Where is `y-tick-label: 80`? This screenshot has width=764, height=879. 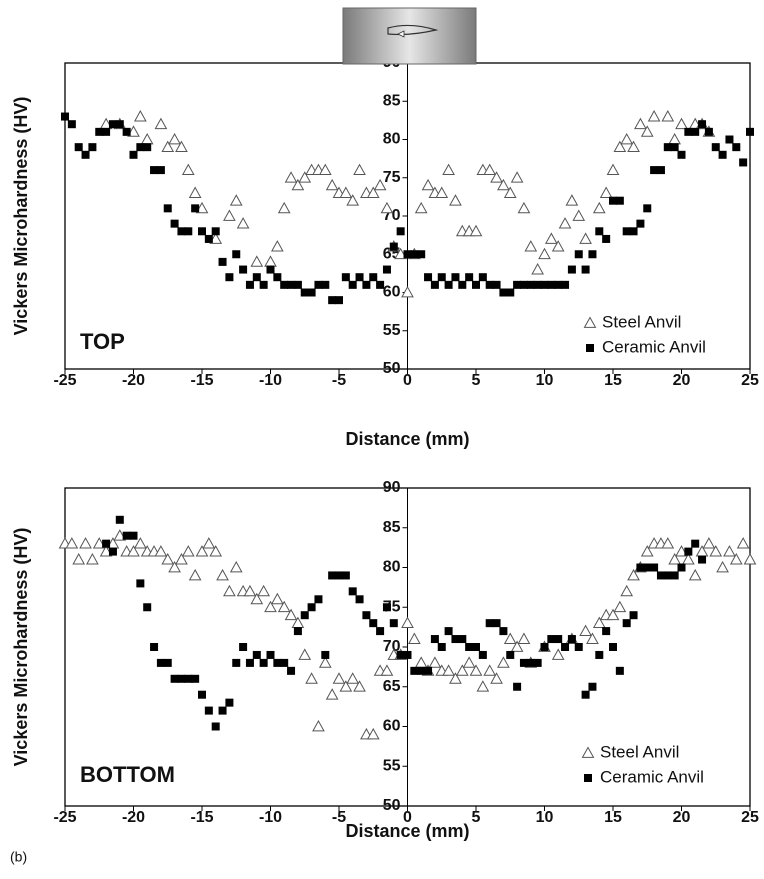
y-tick-label: 80 is located at coordinates (392, 139).